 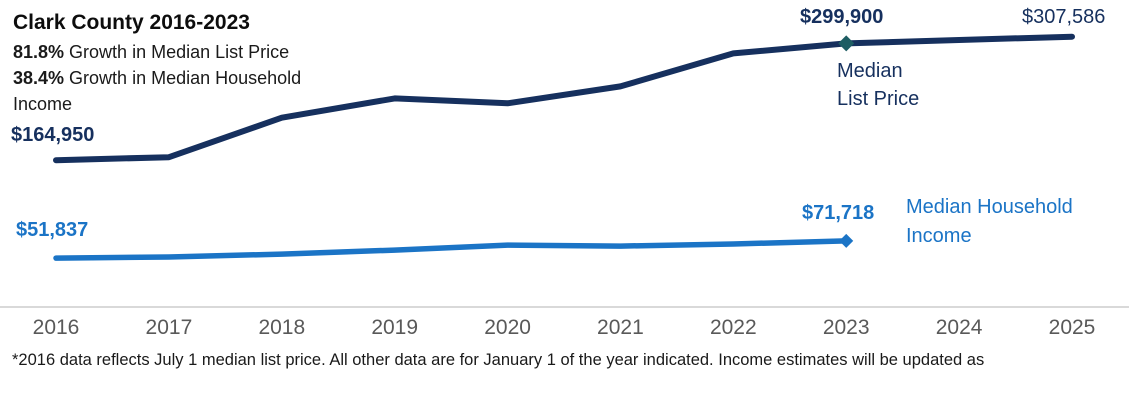 I want to click on growth-list-price-pct: 81.8%, so click(x=39, y=52).